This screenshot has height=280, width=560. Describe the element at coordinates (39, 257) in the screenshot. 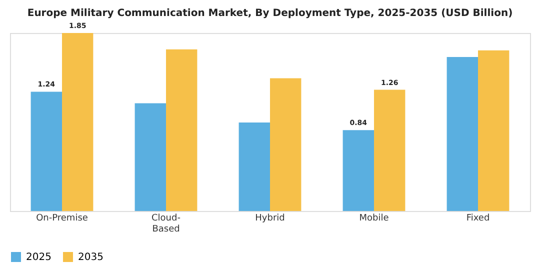

I see `legend-label: 2025` at that location.